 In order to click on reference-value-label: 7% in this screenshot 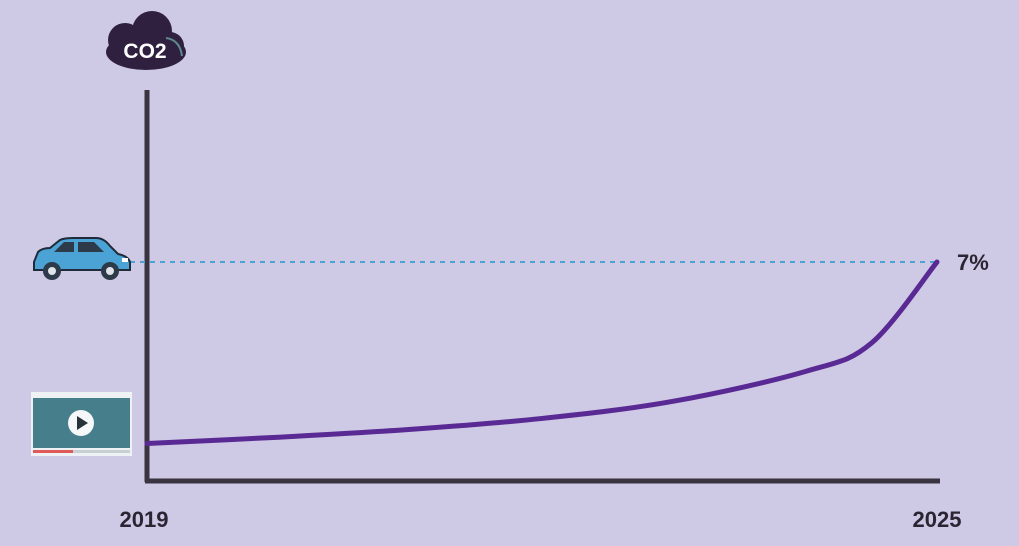, I will do `click(973, 262)`.